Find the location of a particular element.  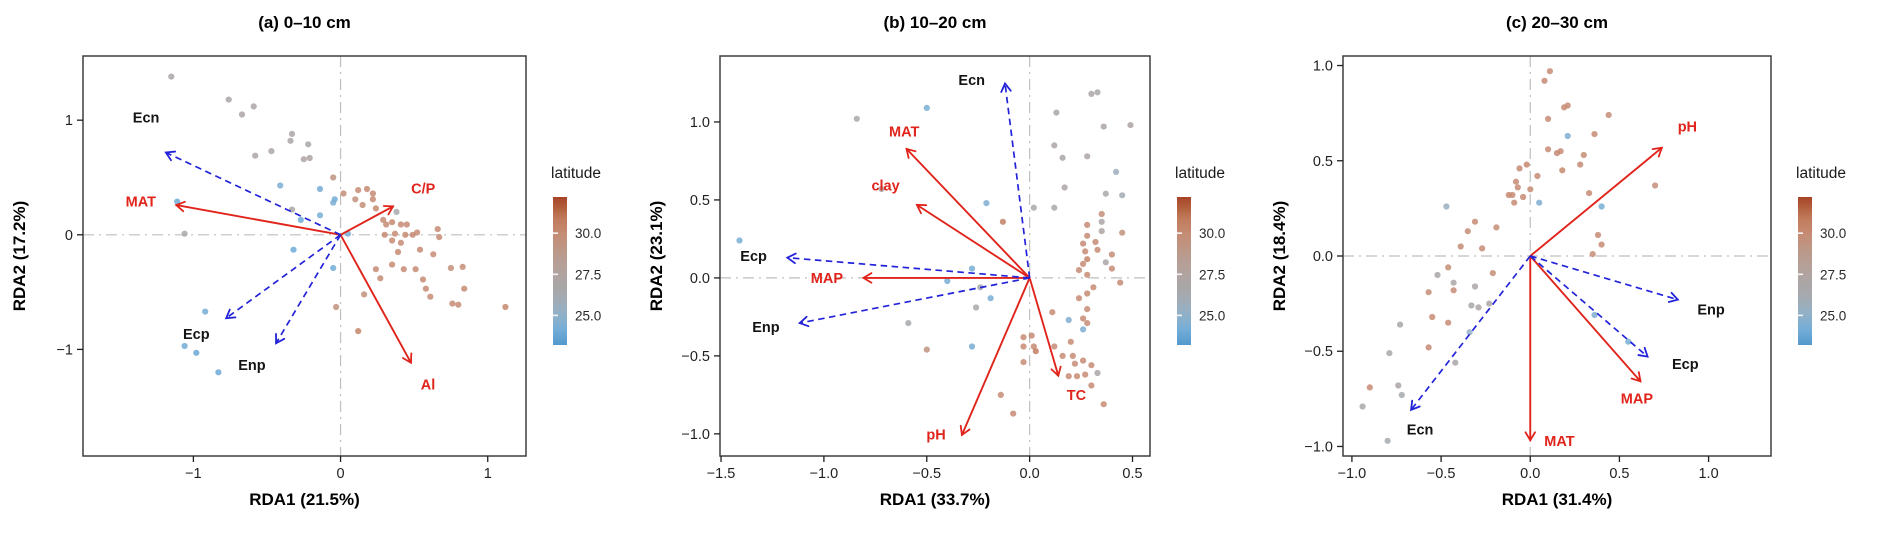

species-arrow-label-ecp: Ecp is located at coordinates (1685, 365).